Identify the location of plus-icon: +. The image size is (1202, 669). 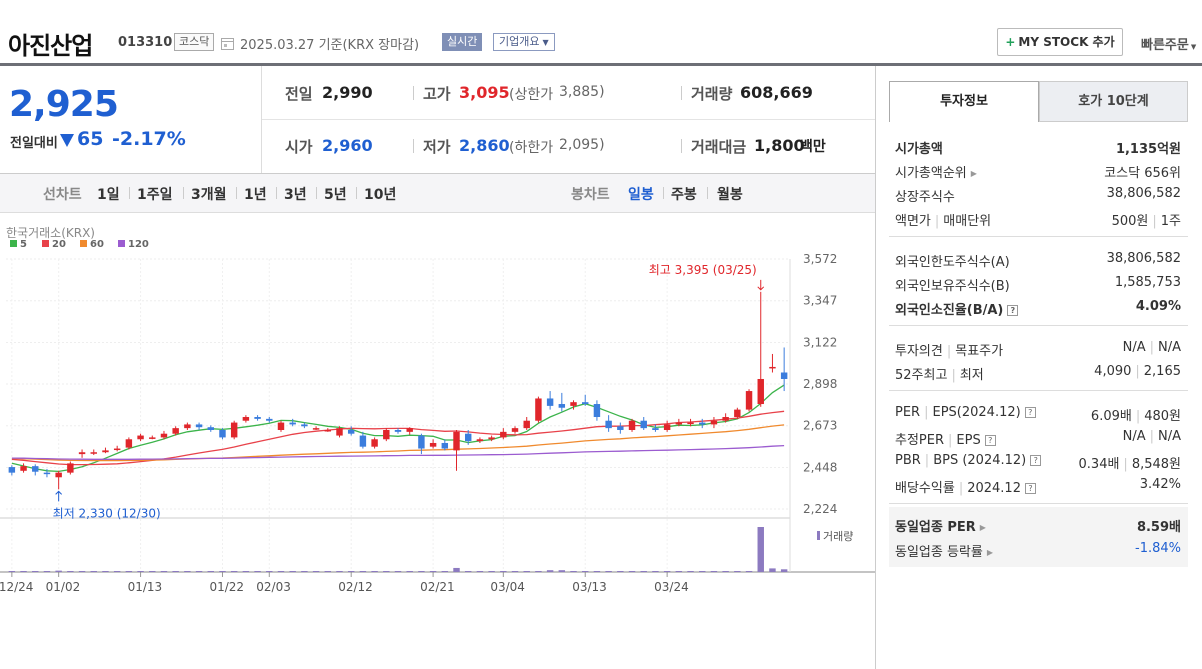
(1010, 42).